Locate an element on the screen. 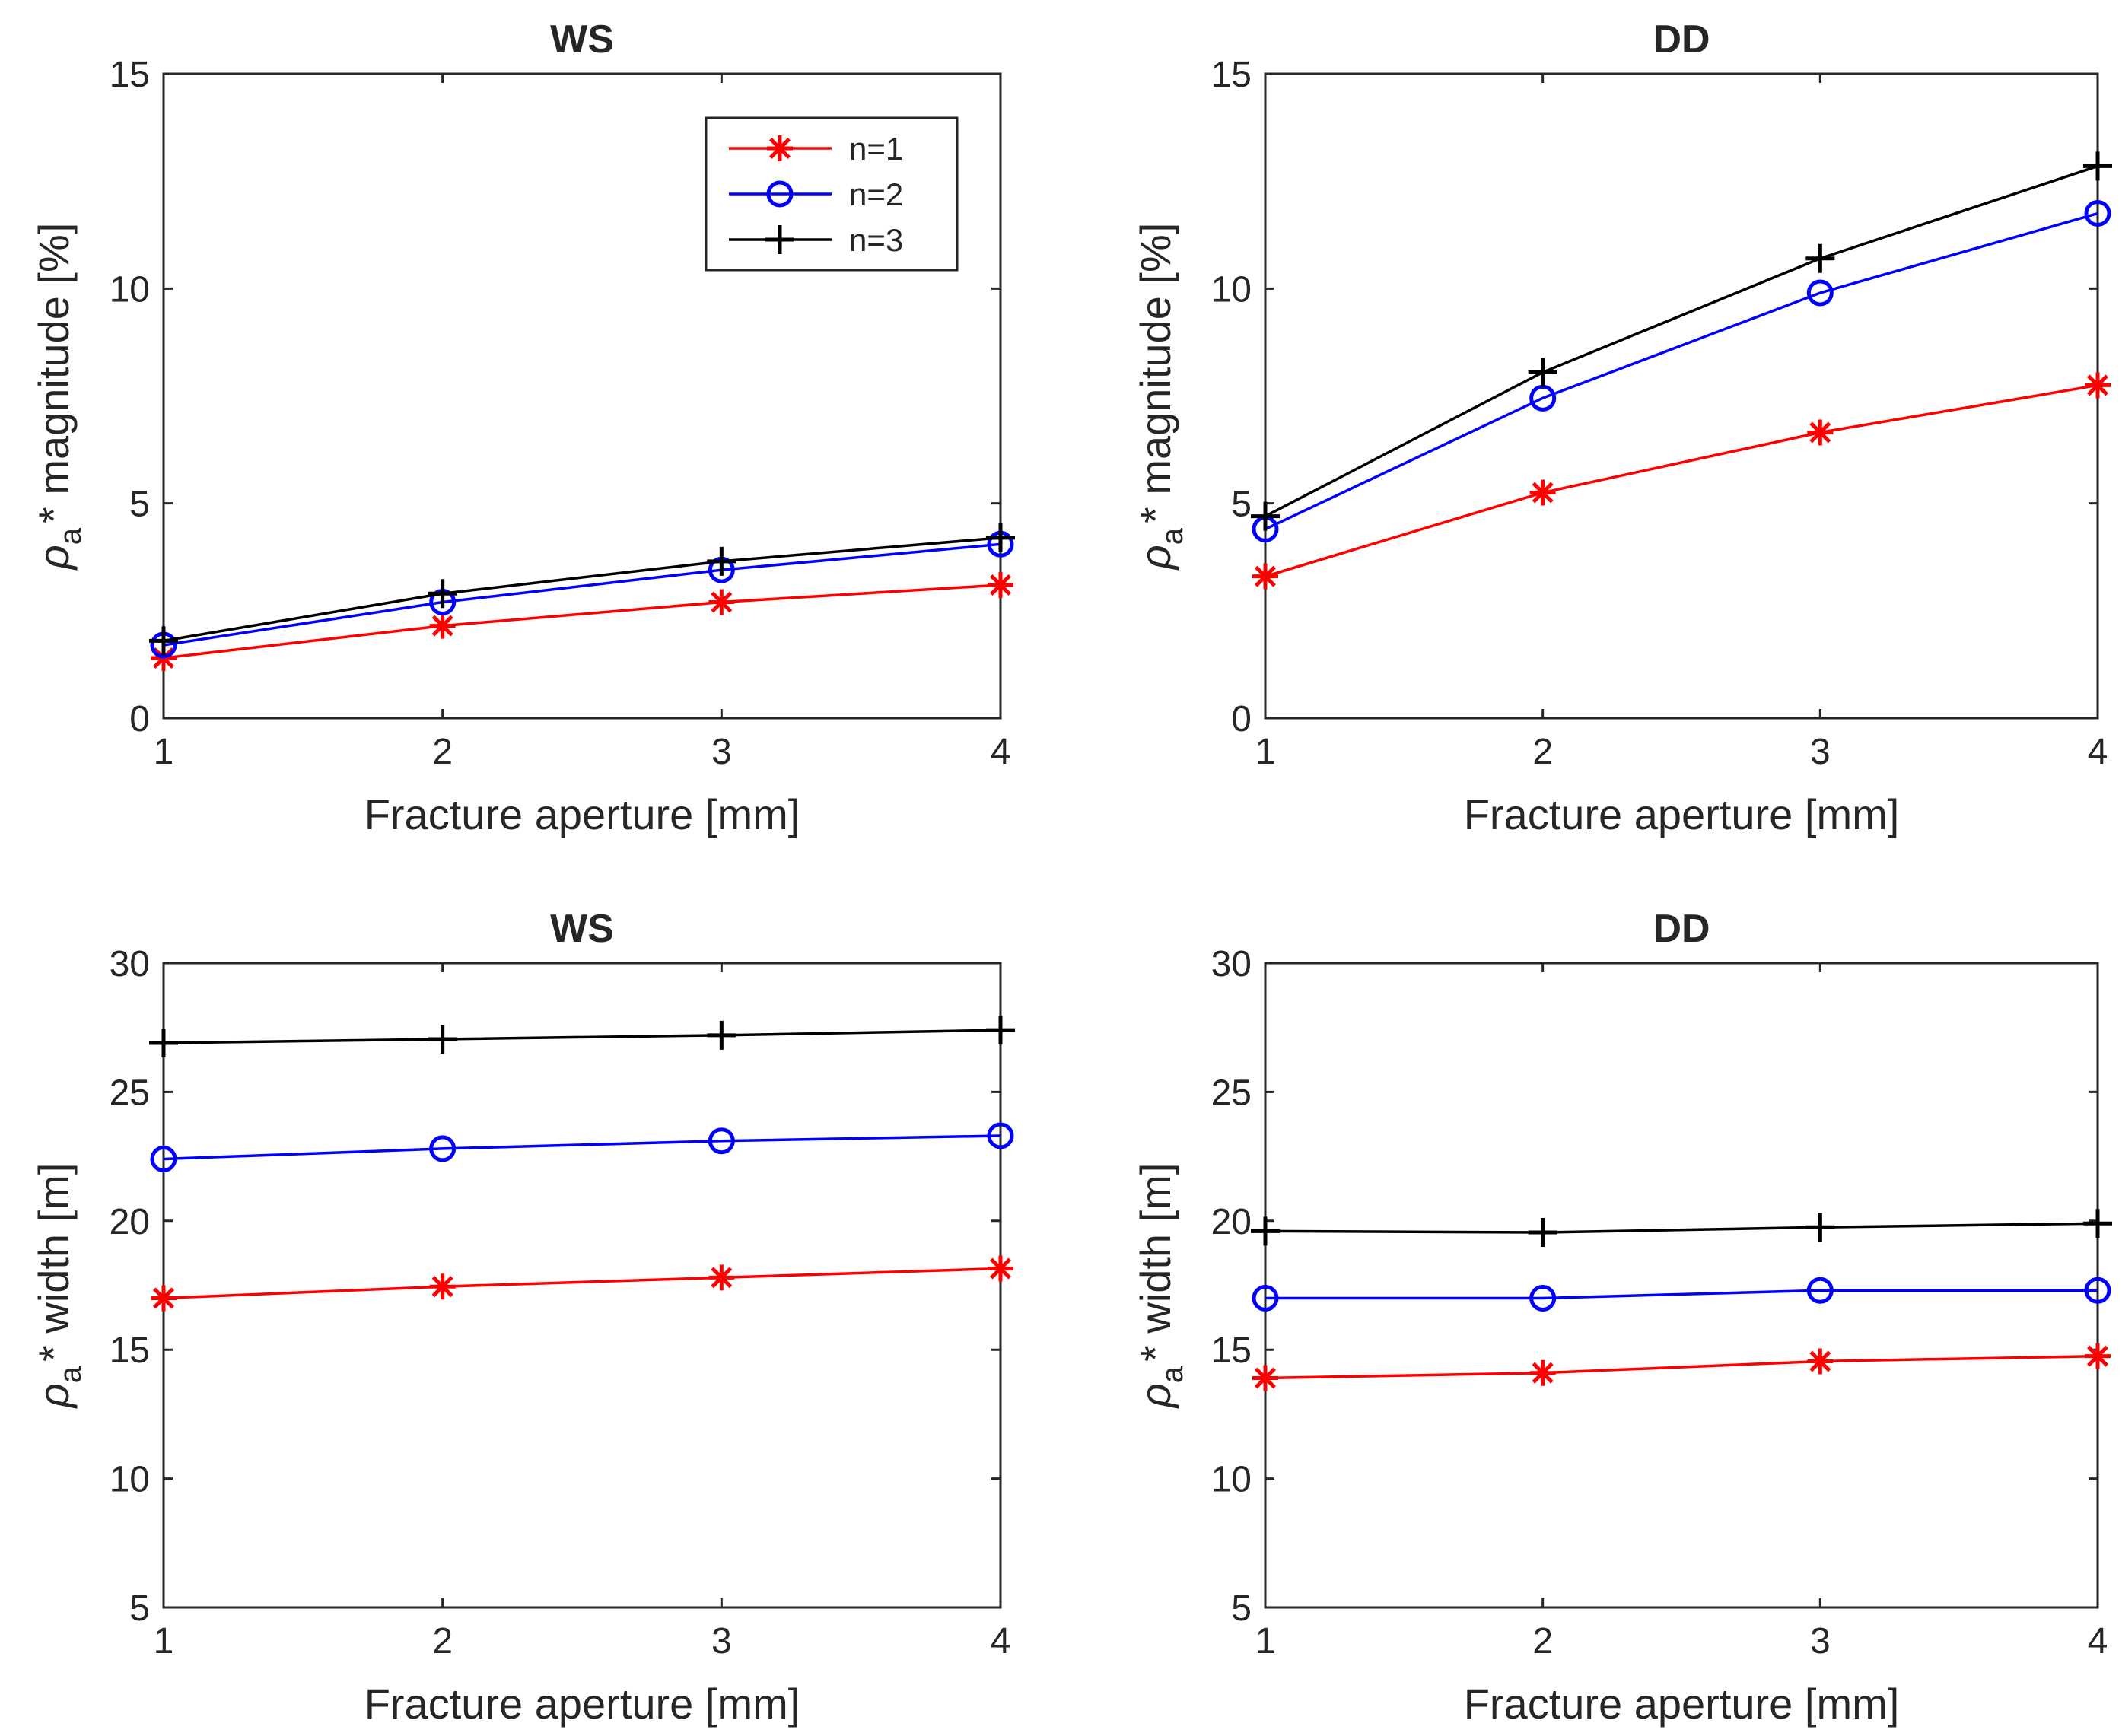 This screenshot has width=2122, height=1736. y-tick-label: 20 is located at coordinates (130, 1222).